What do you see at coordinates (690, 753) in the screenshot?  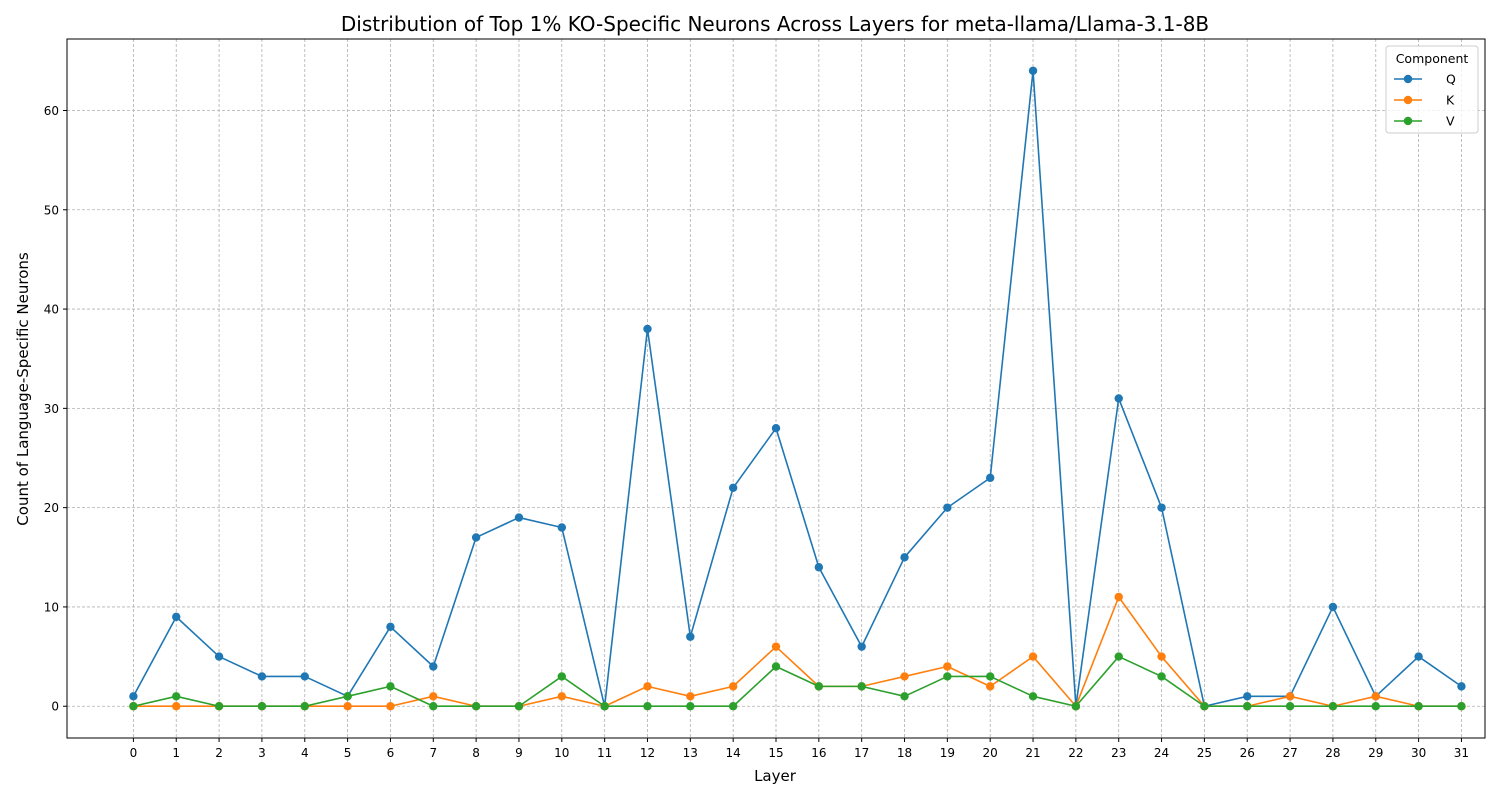 I see `x-tick-label: 13` at bounding box center [690, 753].